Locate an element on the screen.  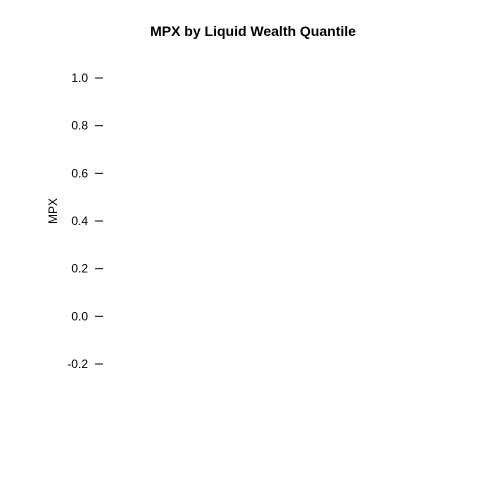
y-tick-label: 0.0 is located at coordinates (79, 316).